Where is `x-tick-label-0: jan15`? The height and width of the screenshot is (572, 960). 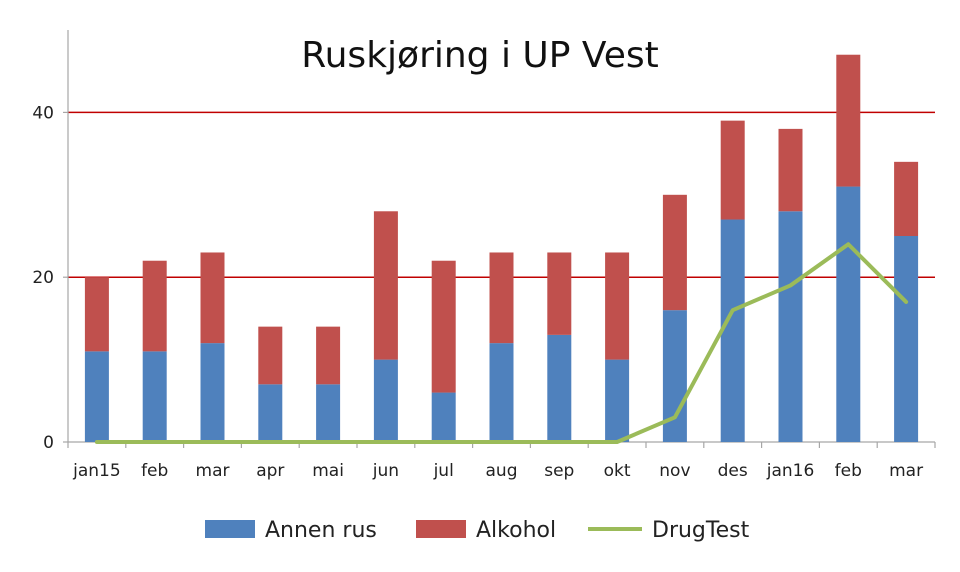
x-tick-label-0: jan15 is located at coordinates (96, 471).